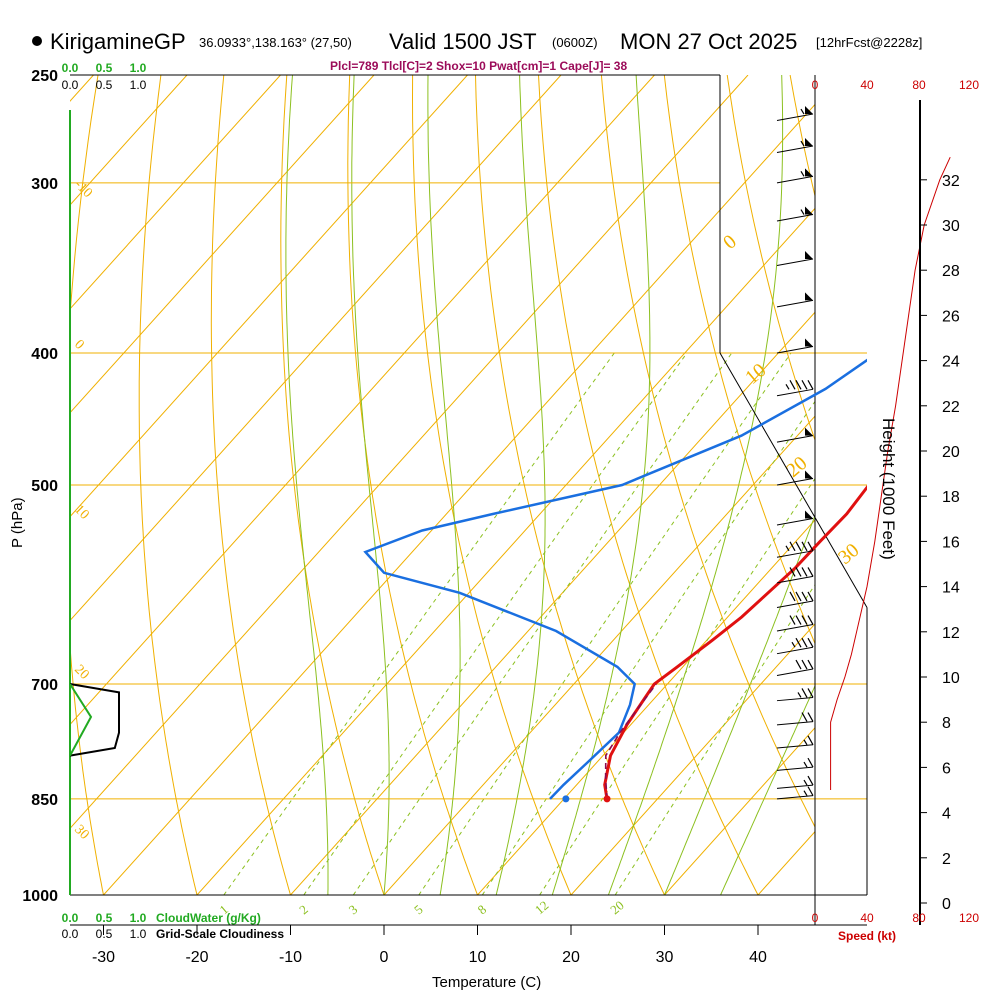 This screenshot has height=1000, width=1000. What do you see at coordinates (730, 242) in the screenshot?
I see `moist-adiabat-label: 0` at bounding box center [730, 242].